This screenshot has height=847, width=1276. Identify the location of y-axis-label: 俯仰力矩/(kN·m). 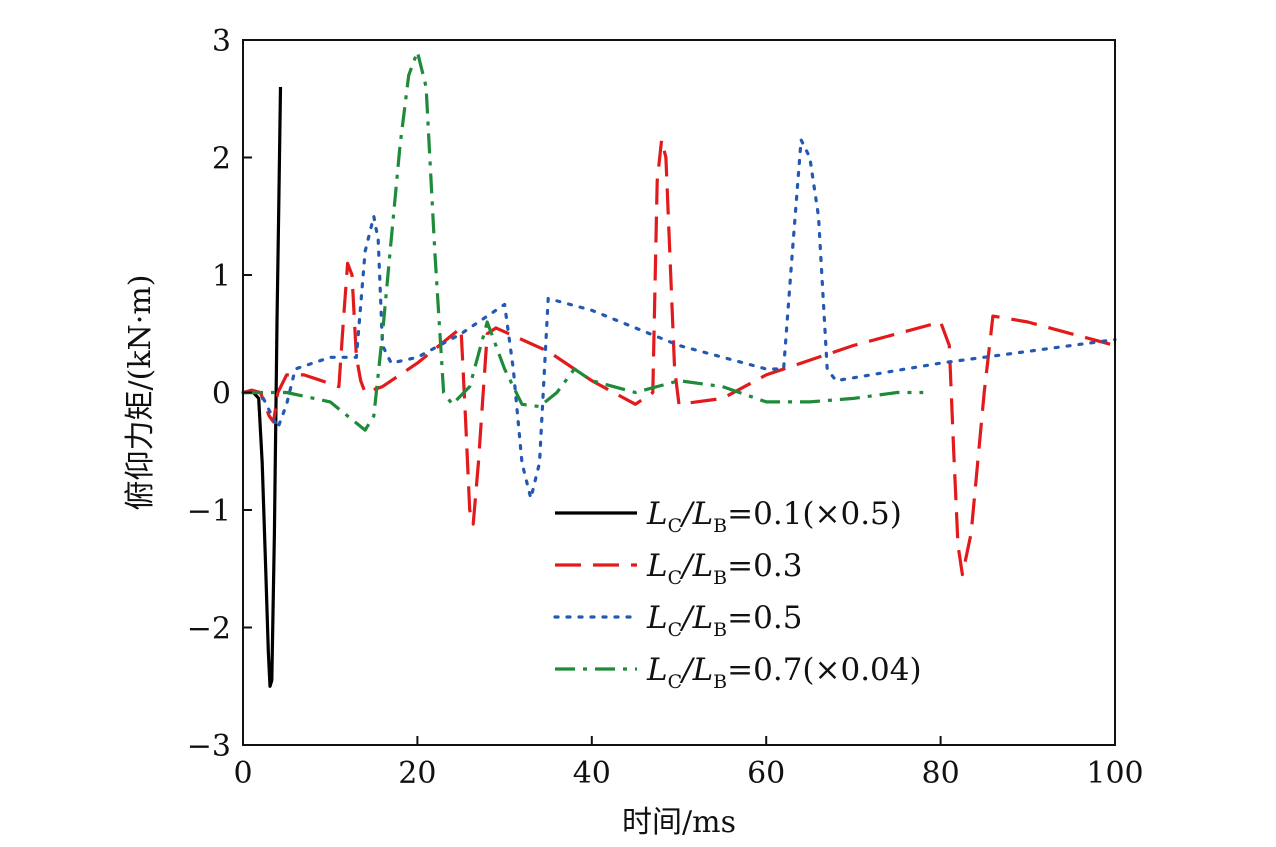
(140, 393).